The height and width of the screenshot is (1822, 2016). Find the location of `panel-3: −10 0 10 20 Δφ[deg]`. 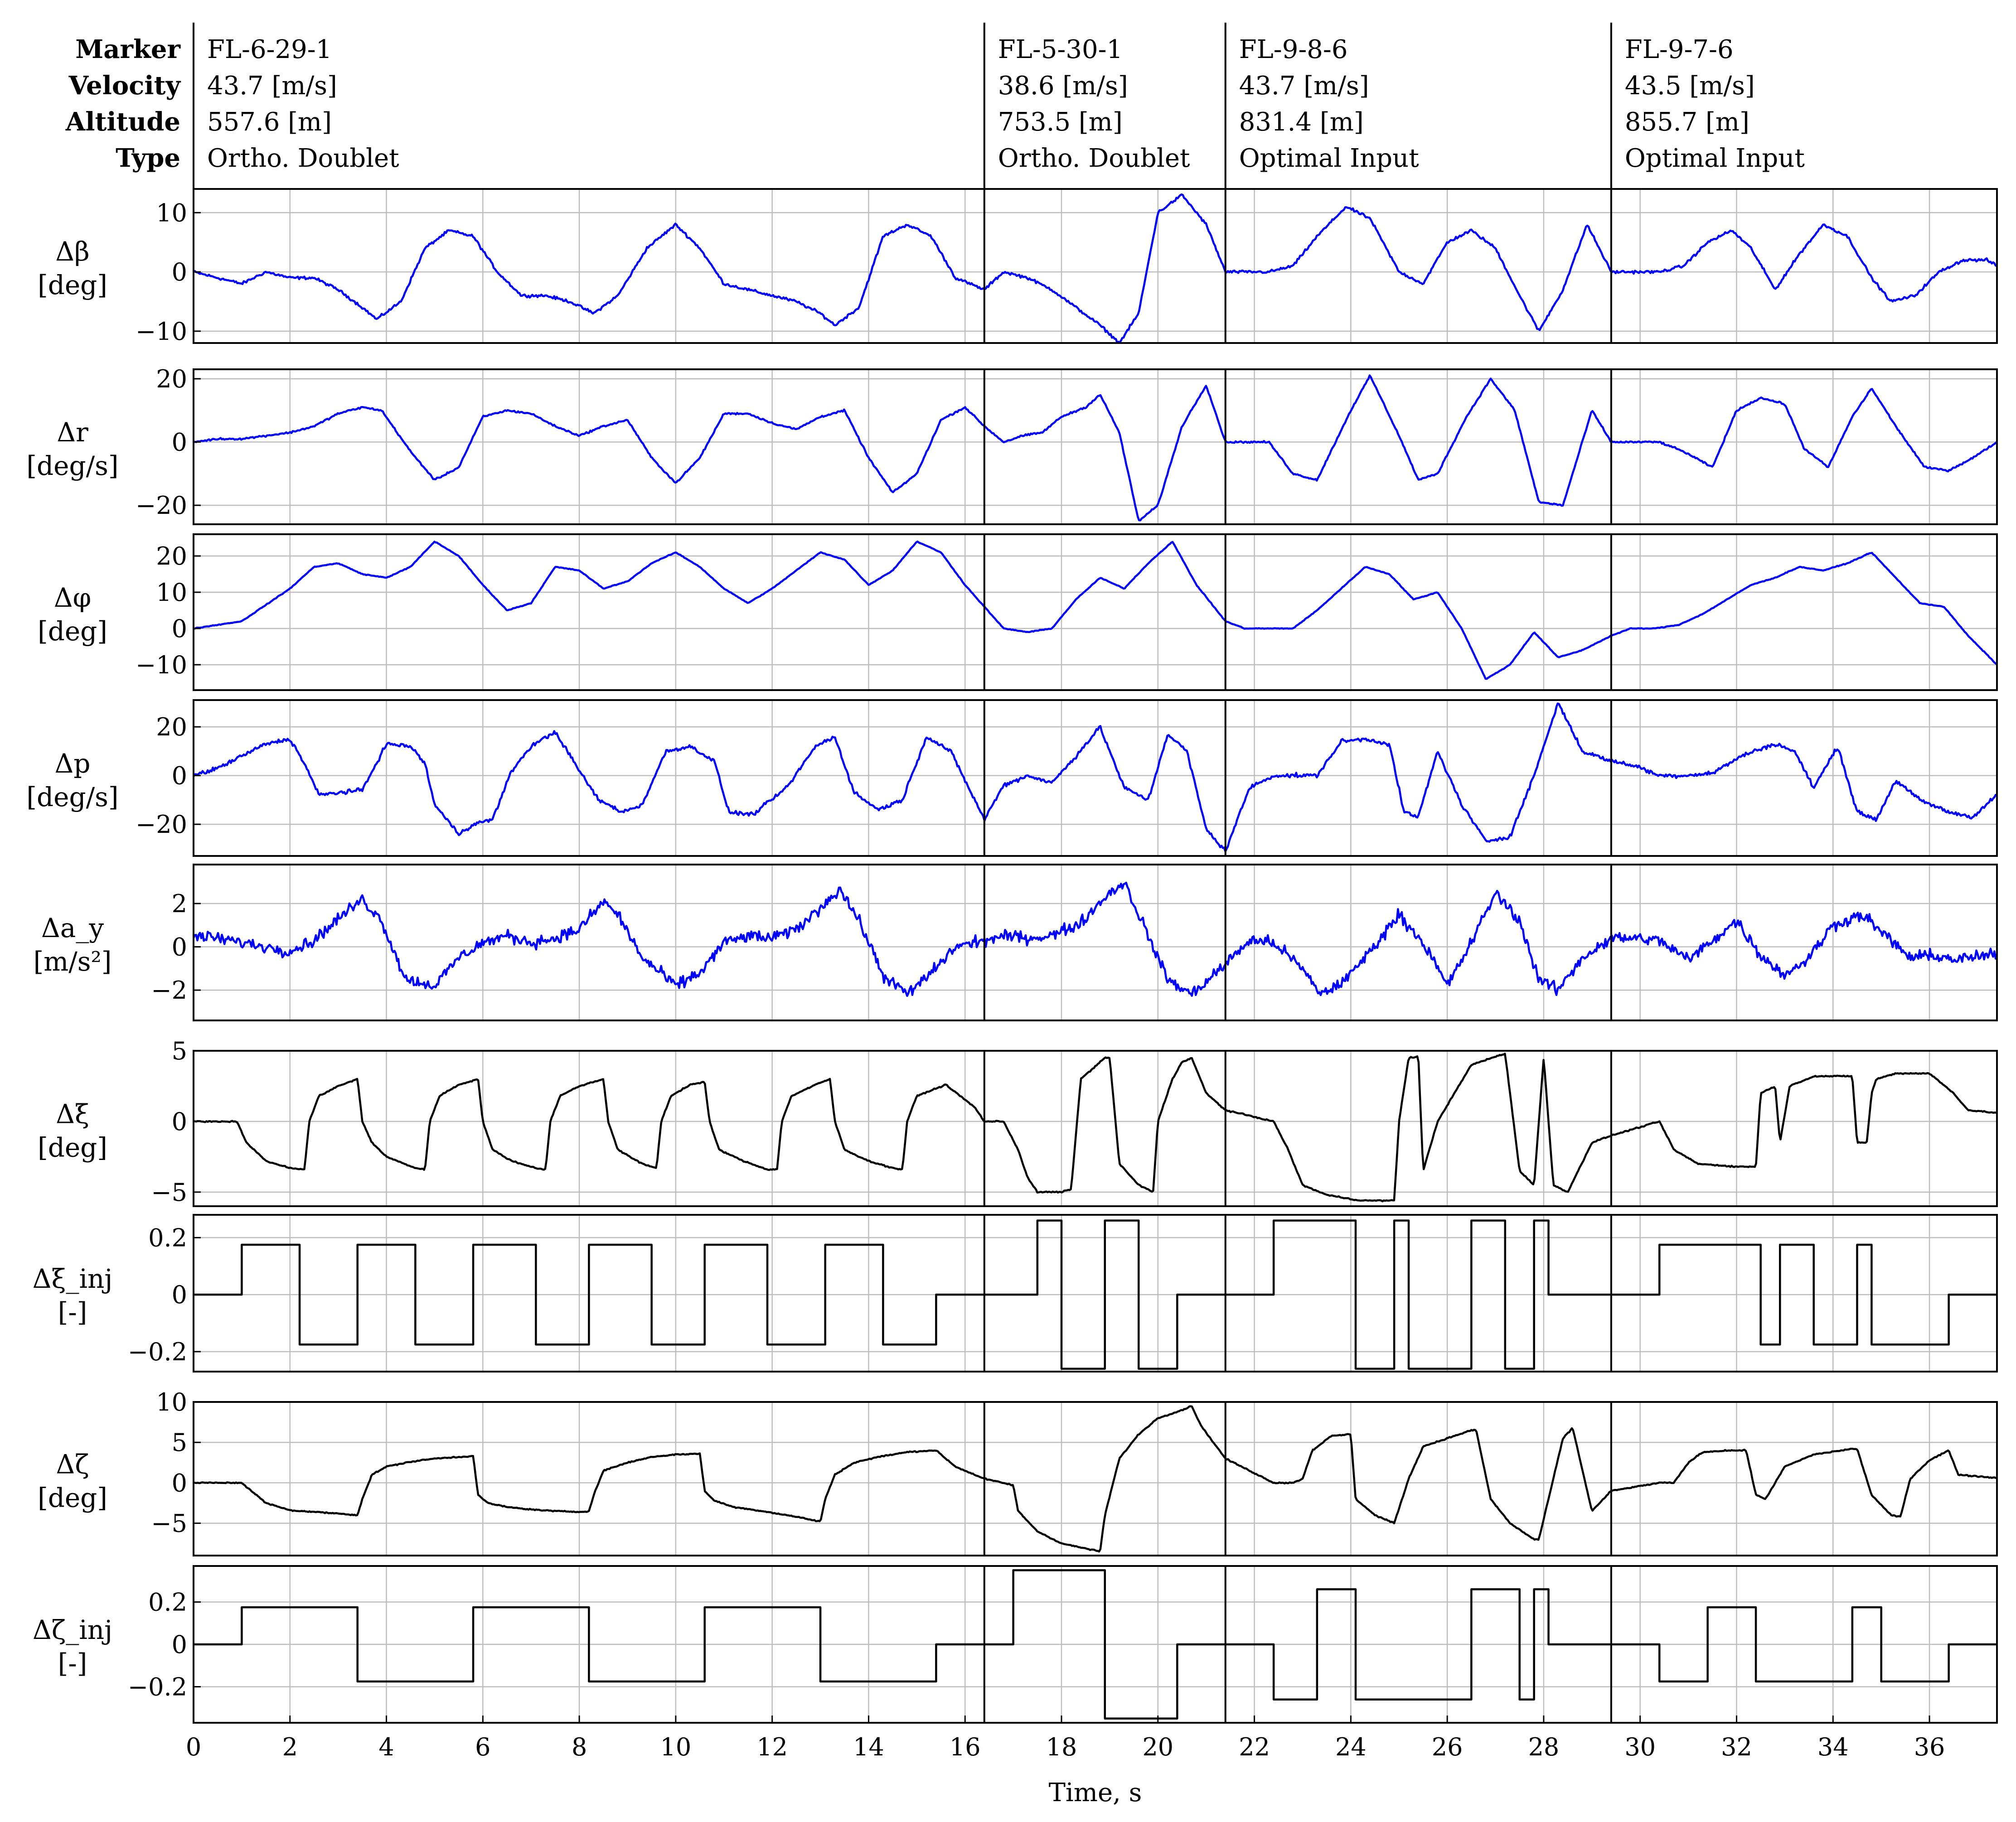

panel-3: −10 0 10 20 Δφ[deg] is located at coordinates (1018, 612).